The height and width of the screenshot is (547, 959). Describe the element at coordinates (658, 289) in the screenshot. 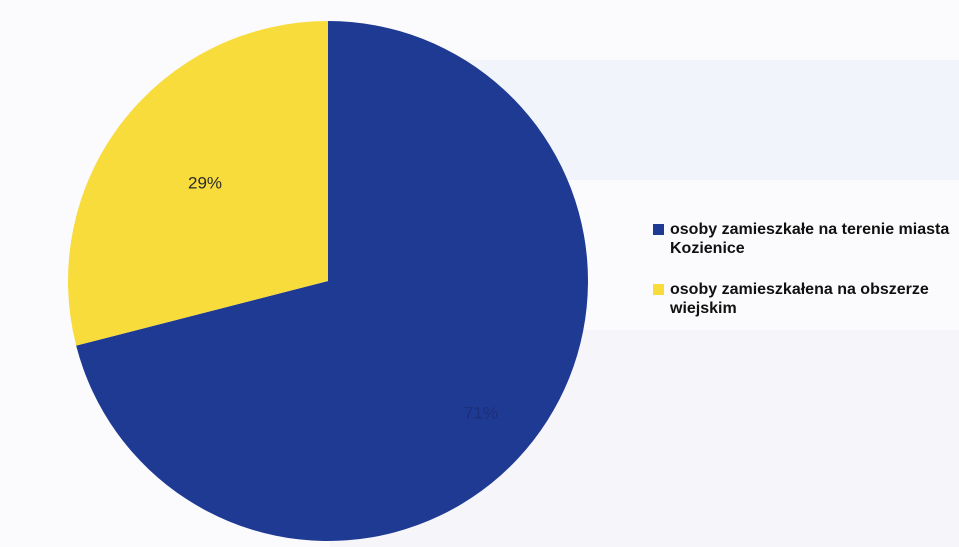

I see `legend-swatch-rural` at that location.